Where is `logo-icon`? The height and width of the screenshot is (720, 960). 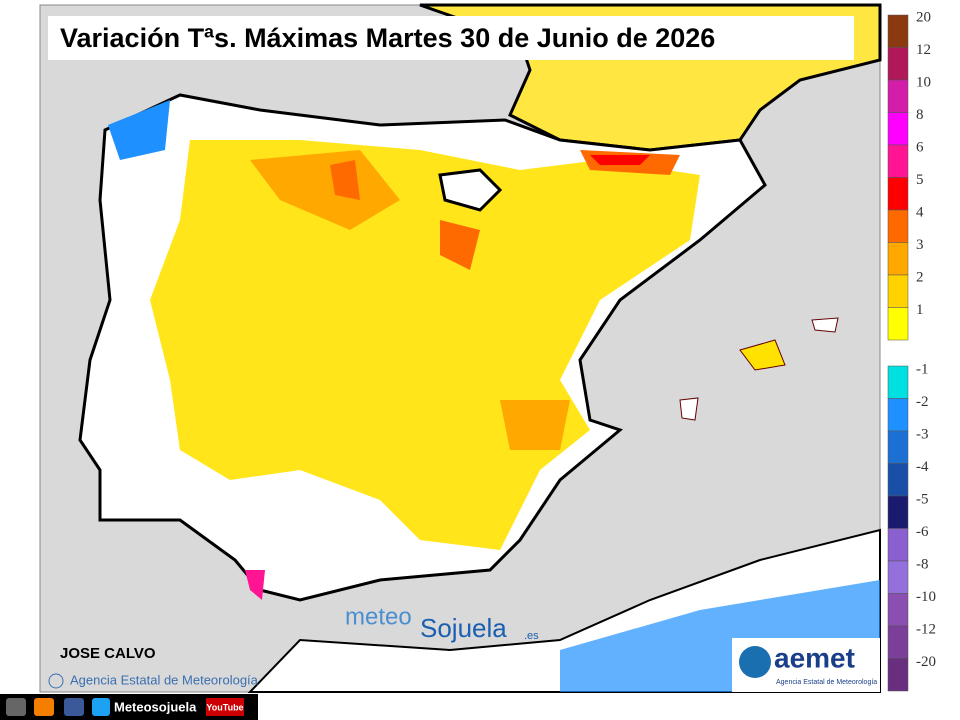 logo-icon is located at coordinates (755, 662).